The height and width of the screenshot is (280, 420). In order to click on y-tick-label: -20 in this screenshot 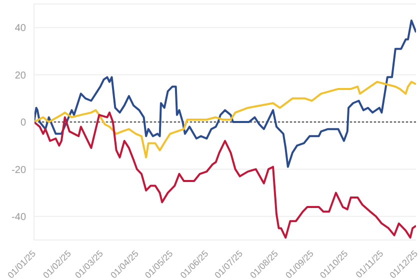, I will do `click(19, 170)`.